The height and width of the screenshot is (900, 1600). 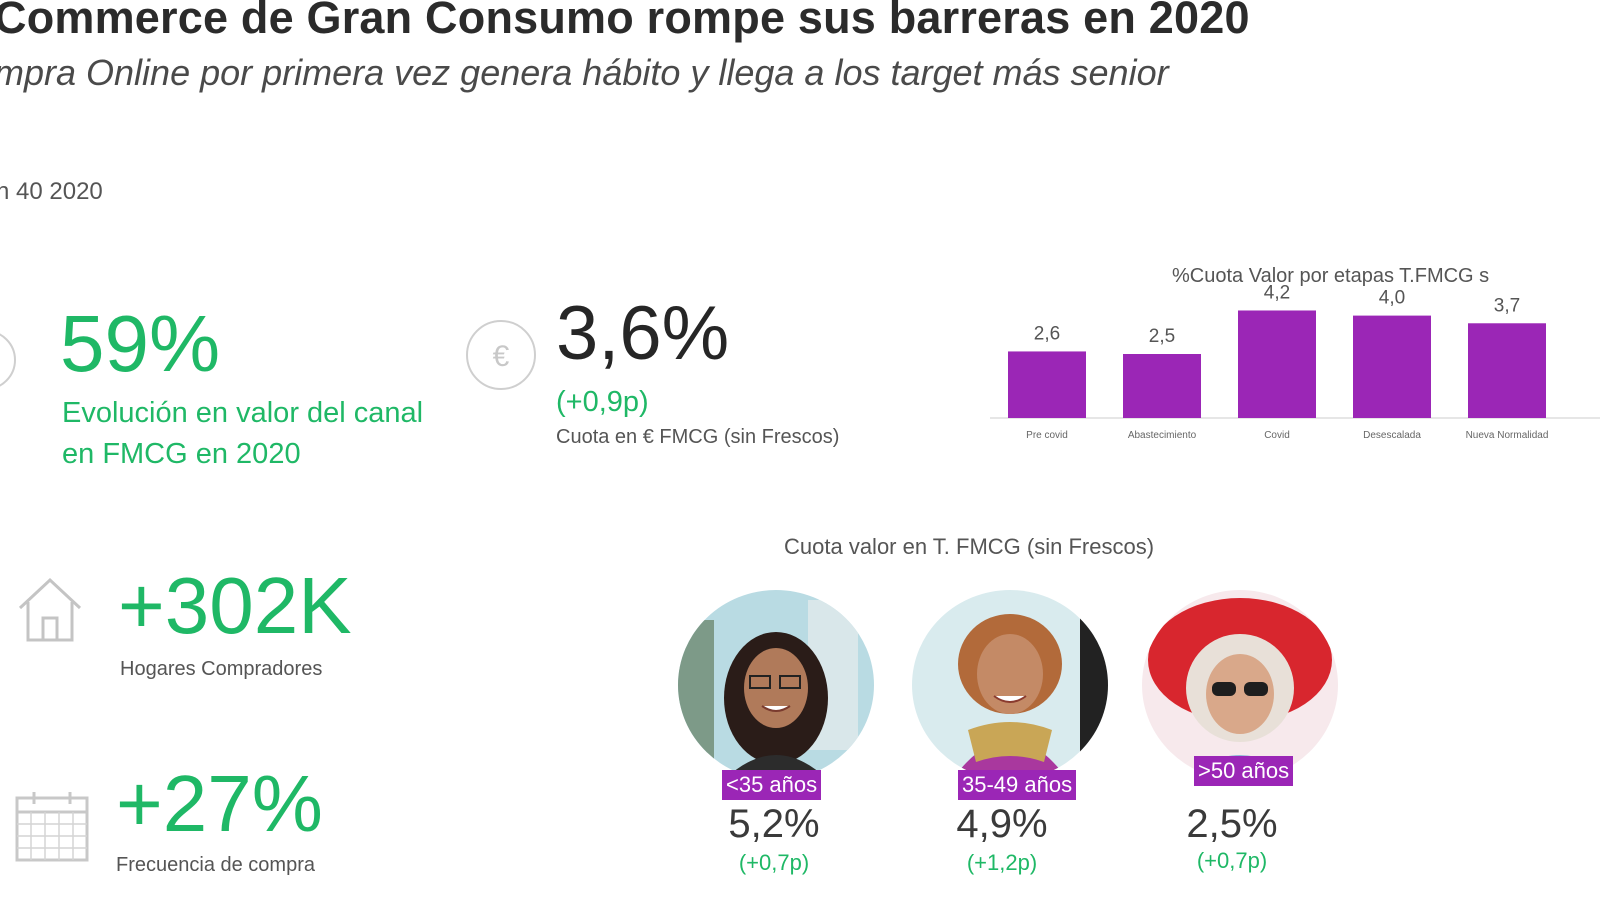 I want to click on age-badge: 35-49 años, so click(x=1017, y=785).